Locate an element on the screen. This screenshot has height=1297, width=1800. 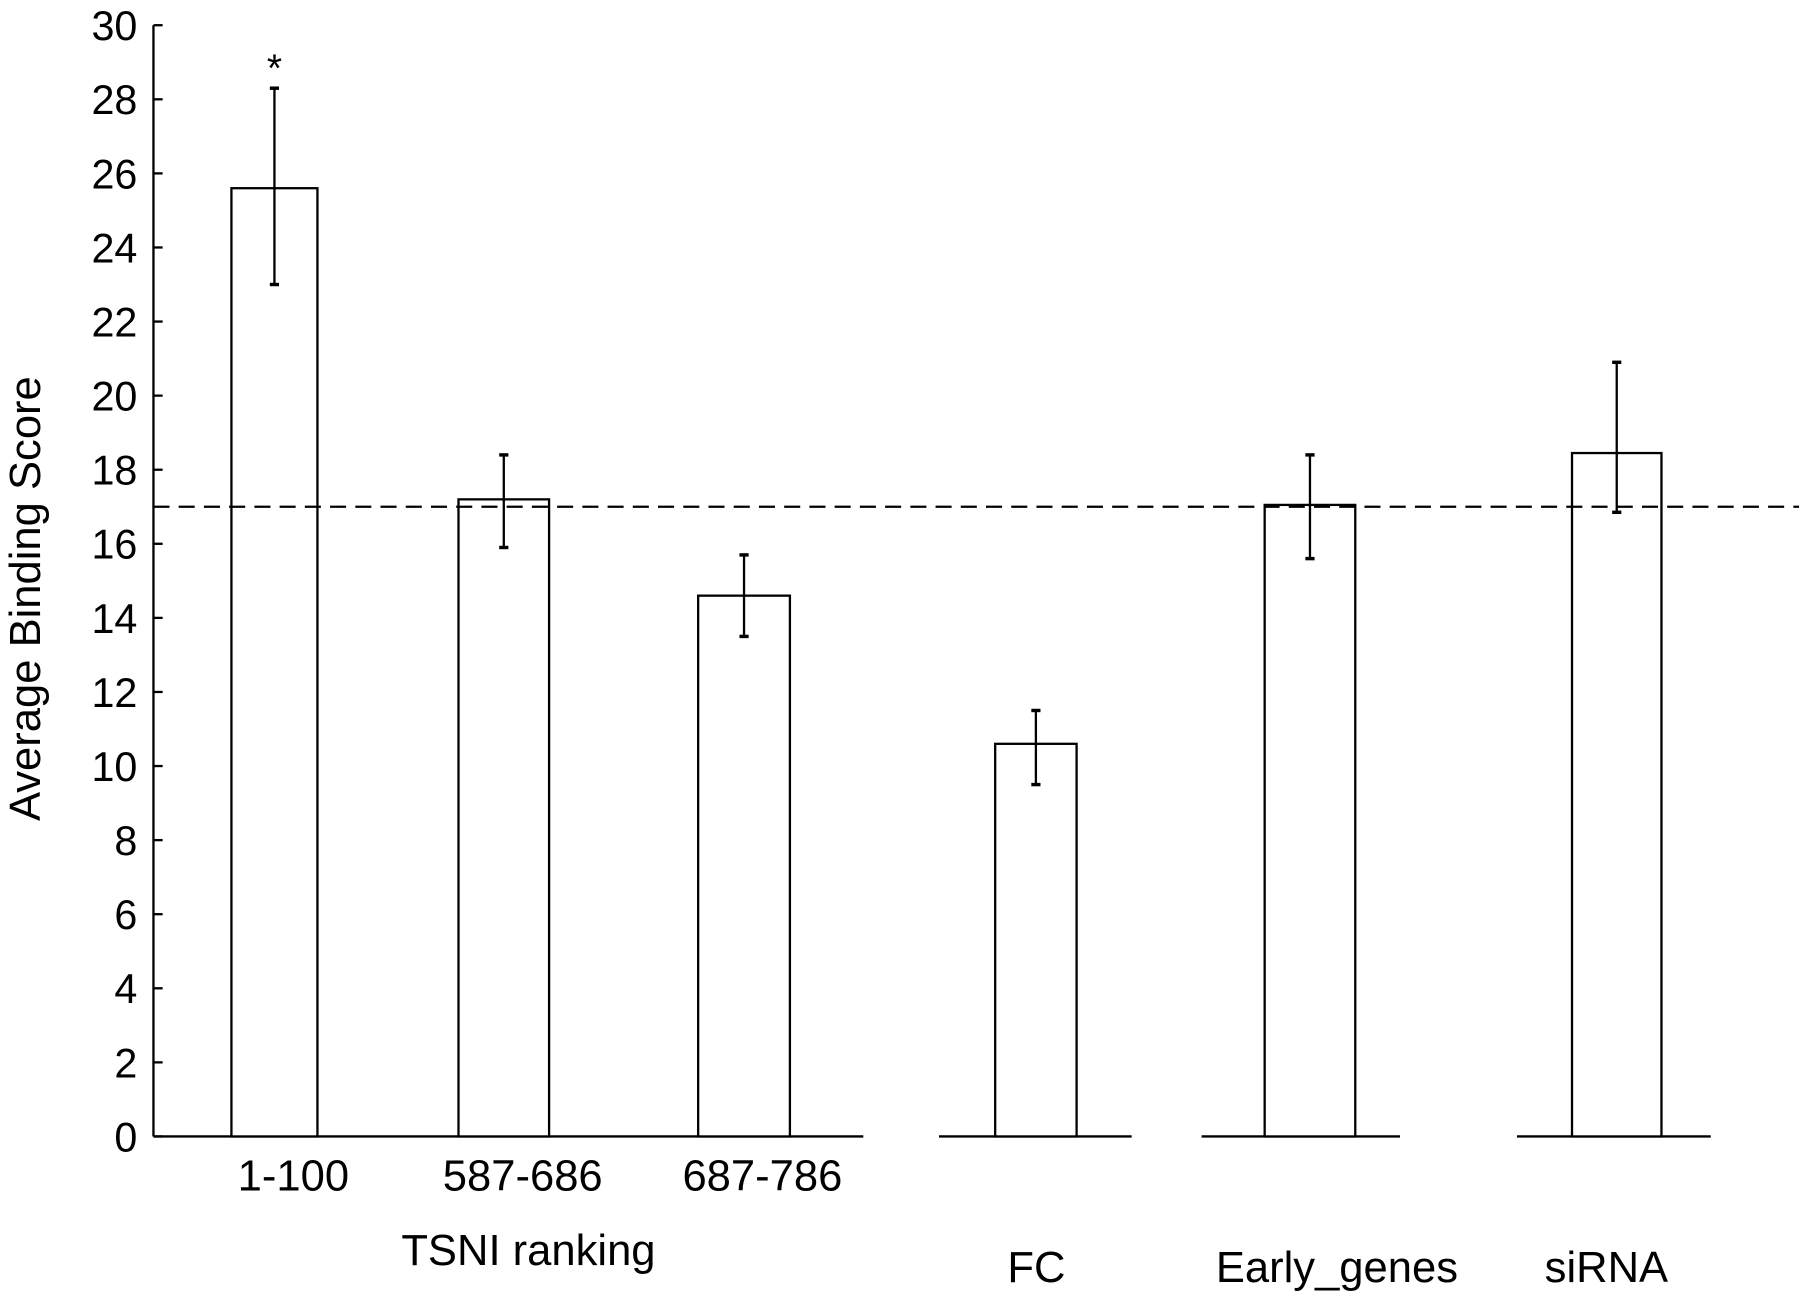
bar-siRNA is located at coordinates (1616, 794).